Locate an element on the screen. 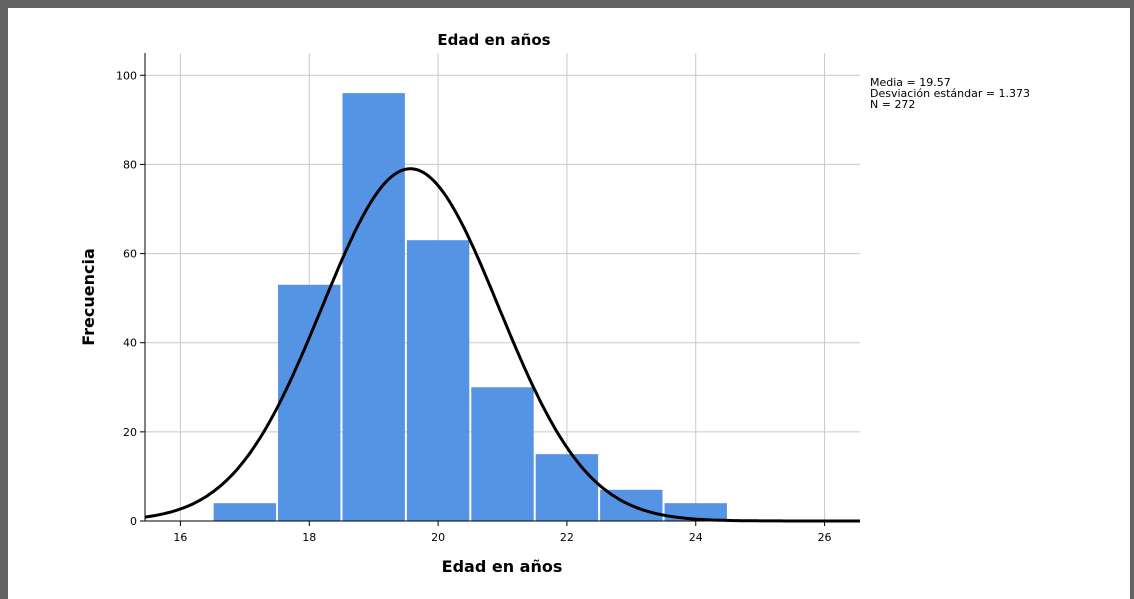 The height and width of the screenshot is (599, 1134). x-tick-label: 26 is located at coordinates (825, 537).